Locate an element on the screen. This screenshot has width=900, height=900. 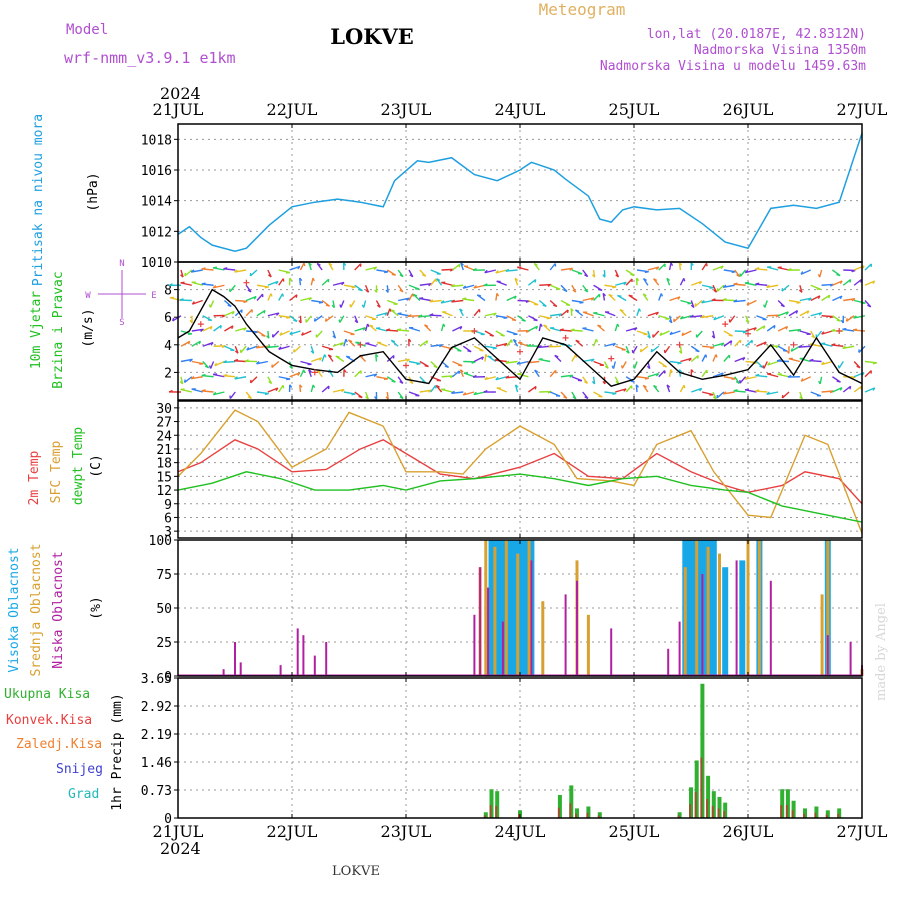
legend-total-rain: Ukupna Kisa is located at coordinates (47, 694).